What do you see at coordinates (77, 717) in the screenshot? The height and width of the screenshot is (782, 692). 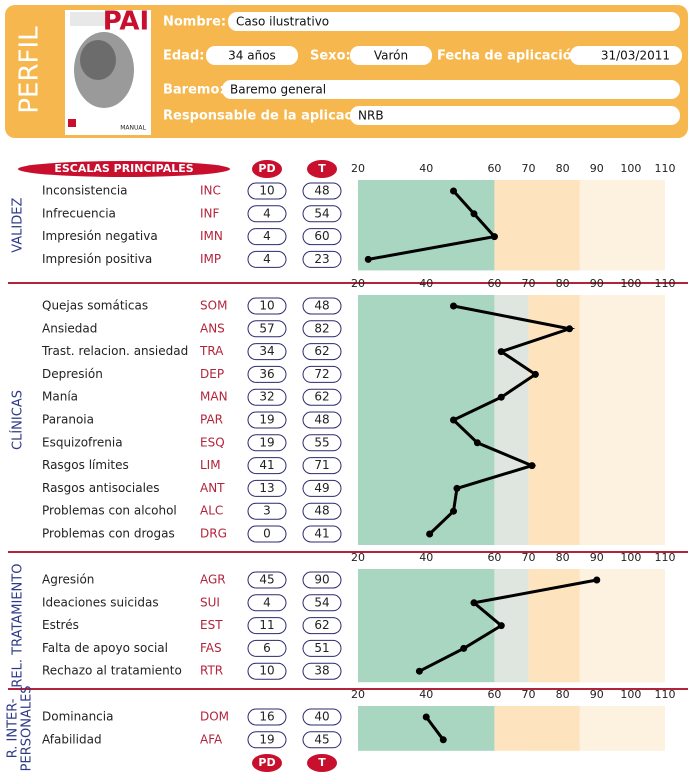 I see `scale-name: Dominancia` at bounding box center [77, 717].